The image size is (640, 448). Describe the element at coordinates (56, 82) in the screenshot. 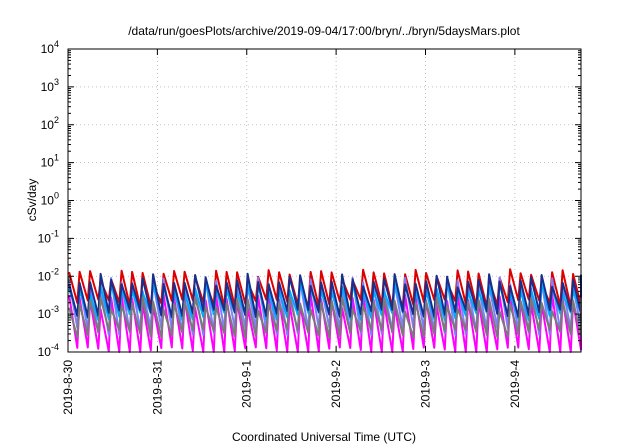

I see `y-tick-exponent: 3` at that location.